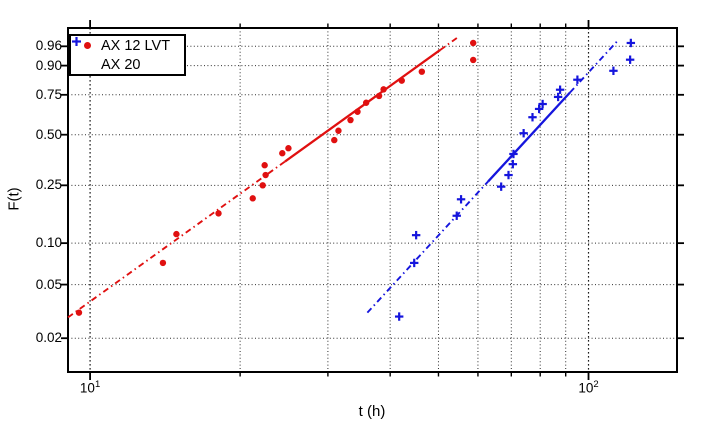  Describe the element at coordinates (48, 338) in the screenshot. I see `y-tick-label: 0.02` at that location.